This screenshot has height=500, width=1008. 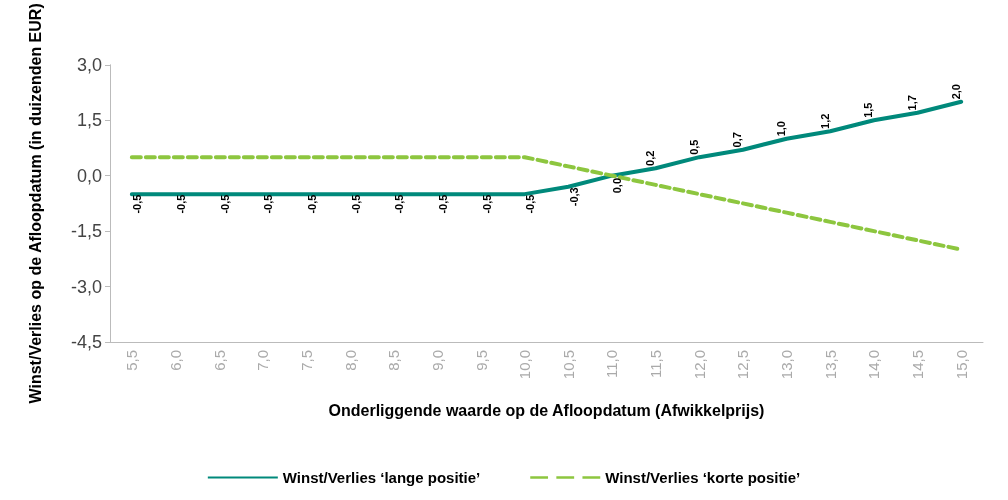 What do you see at coordinates (306, 360) in the screenshot?
I see `x-tick-label: 7,5` at bounding box center [306, 360].